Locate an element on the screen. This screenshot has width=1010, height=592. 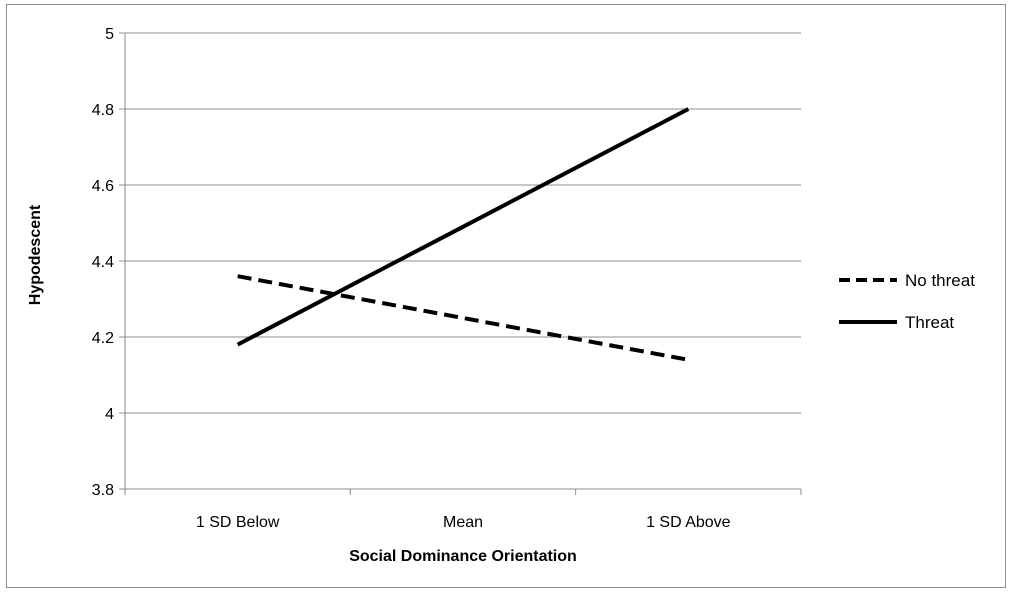
x-axis-title: Social Dominance Orientation is located at coordinates (463, 556).